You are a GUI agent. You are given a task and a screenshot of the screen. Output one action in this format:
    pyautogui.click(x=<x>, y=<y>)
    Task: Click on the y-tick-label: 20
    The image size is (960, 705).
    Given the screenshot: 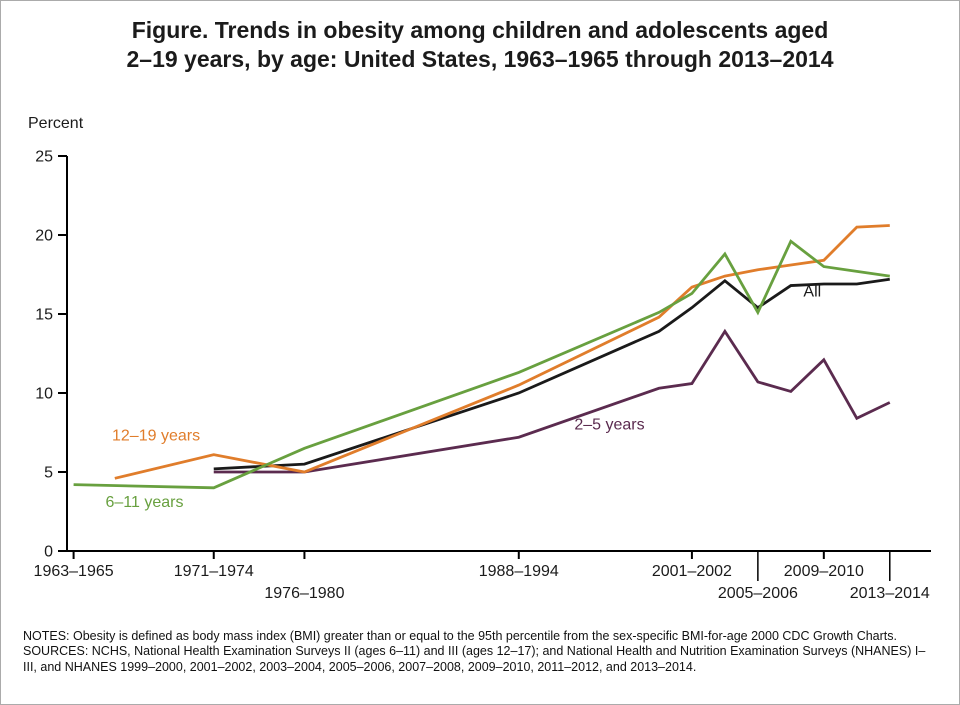 What is the action you would take?
    pyautogui.click(x=44, y=236)
    